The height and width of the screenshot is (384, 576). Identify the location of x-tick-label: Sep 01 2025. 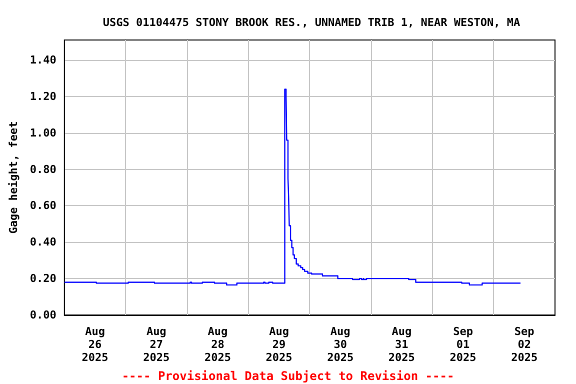
(463, 344).